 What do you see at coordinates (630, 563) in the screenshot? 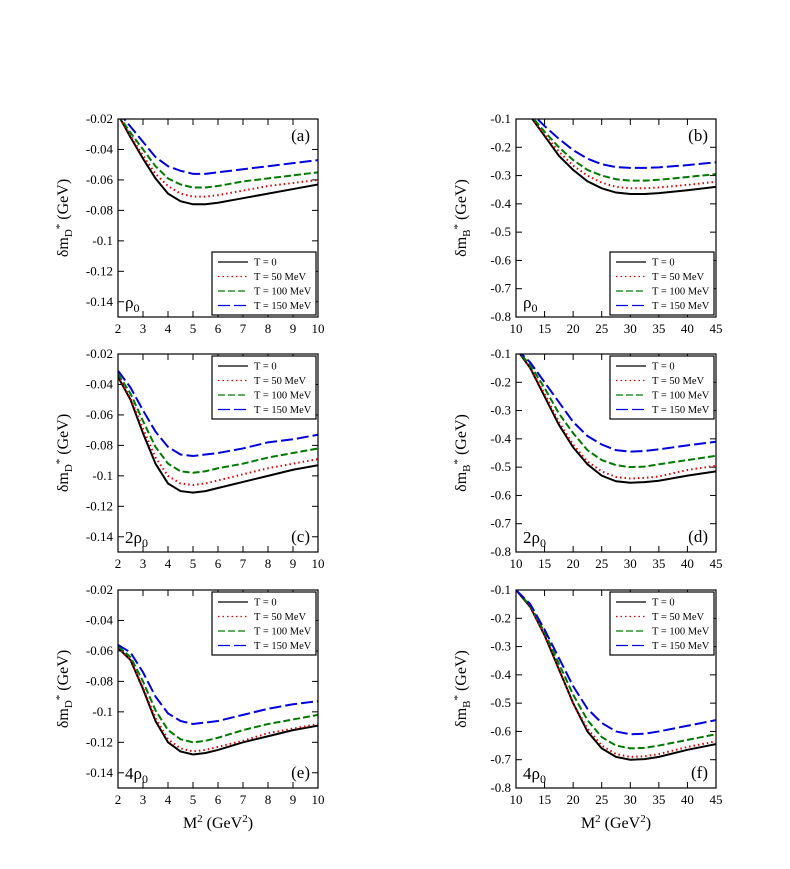
I see `x-tick-label: 30` at bounding box center [630, 563].